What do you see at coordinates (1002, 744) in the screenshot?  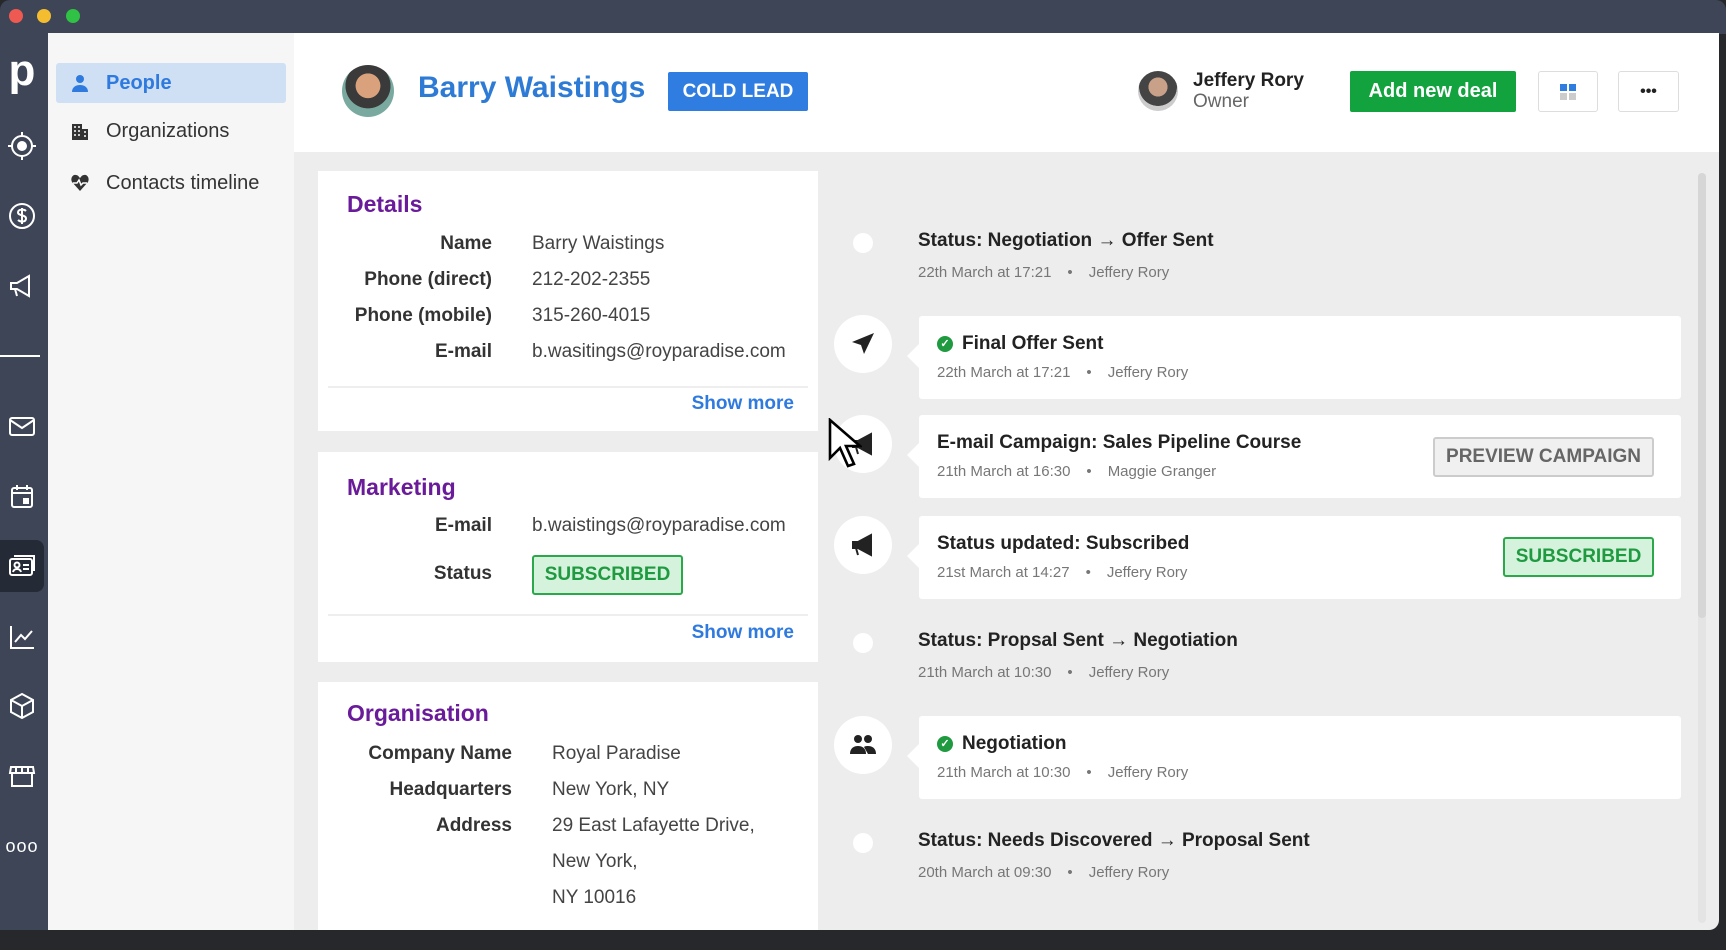 I see `timeline-title: ✓ Negotiation` at bounding box center [1002, 744].